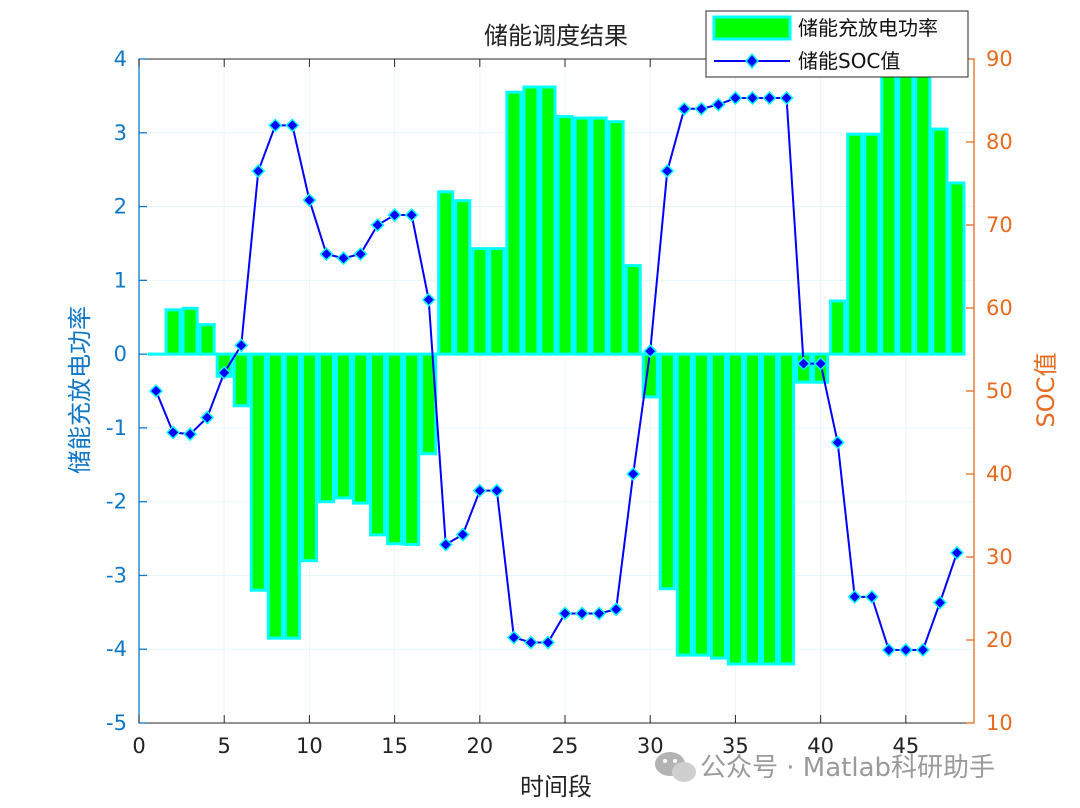 The height and width of the screenshot is (808, 1080). What do you see at coordinates (556, 36) in the screenshot?
I see `chart-title: 储能调度结果` at bounding box center [556, 36].